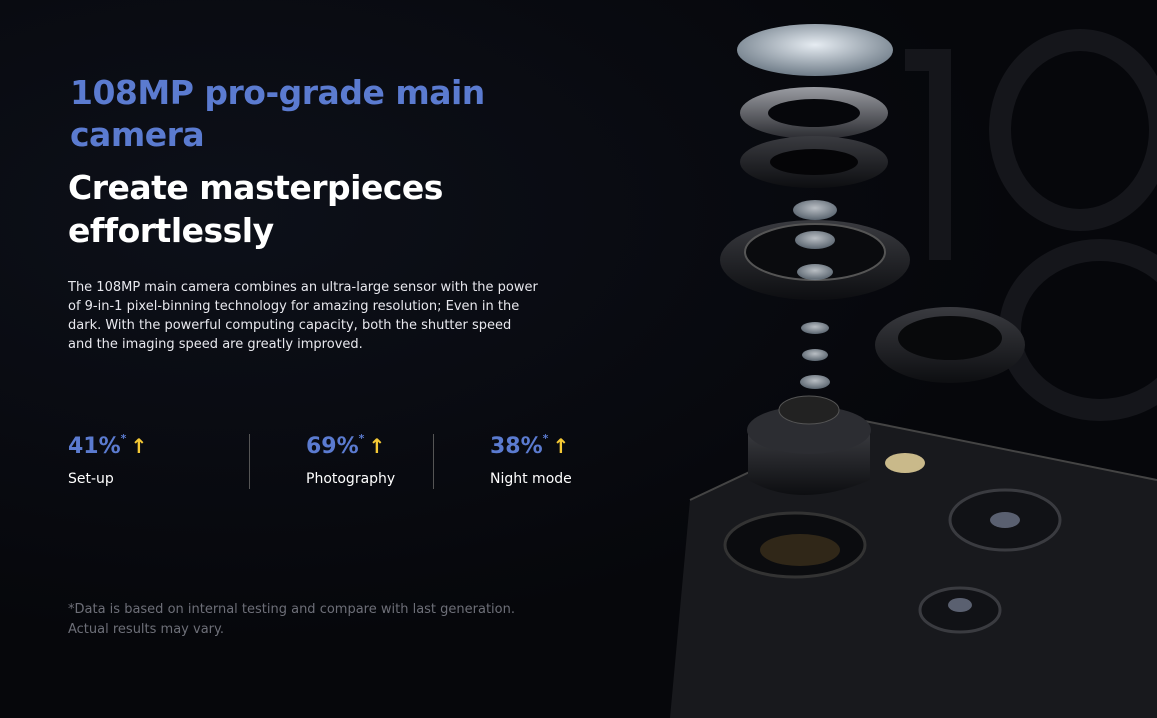 The height and width of the screenshot is (718, 1157). Describe the element at coordinates (255, 209) in the screenshot. I see `subheadline: Create masterpieces effortlessly` at that location.